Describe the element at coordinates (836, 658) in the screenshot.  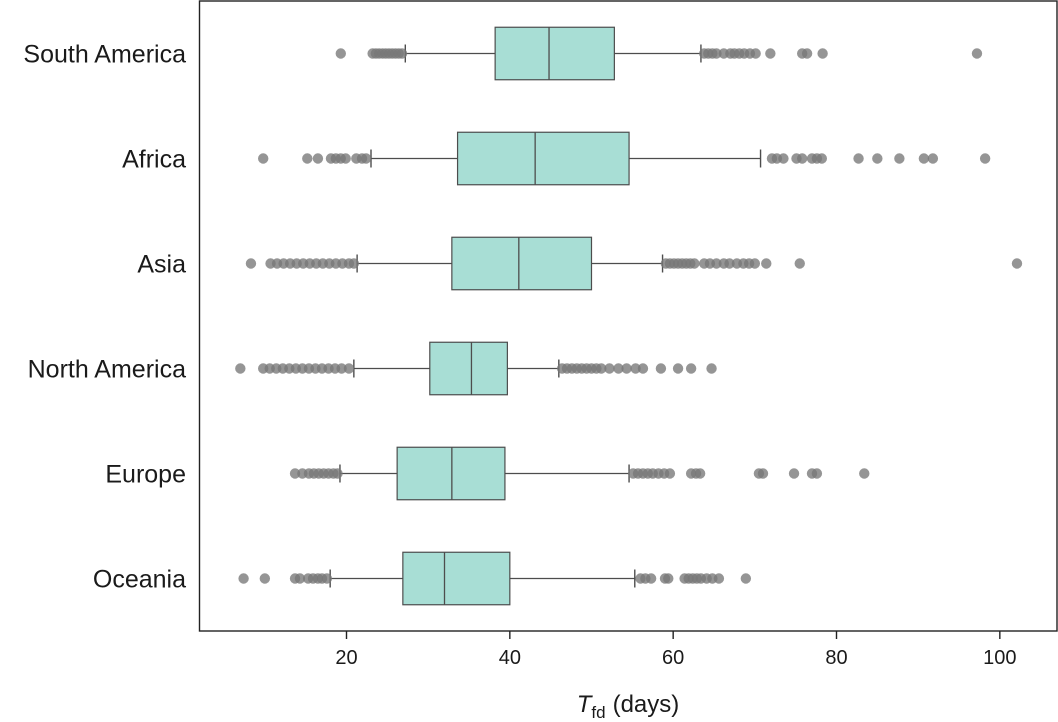
I see `x-tick-label: 80` at that location.